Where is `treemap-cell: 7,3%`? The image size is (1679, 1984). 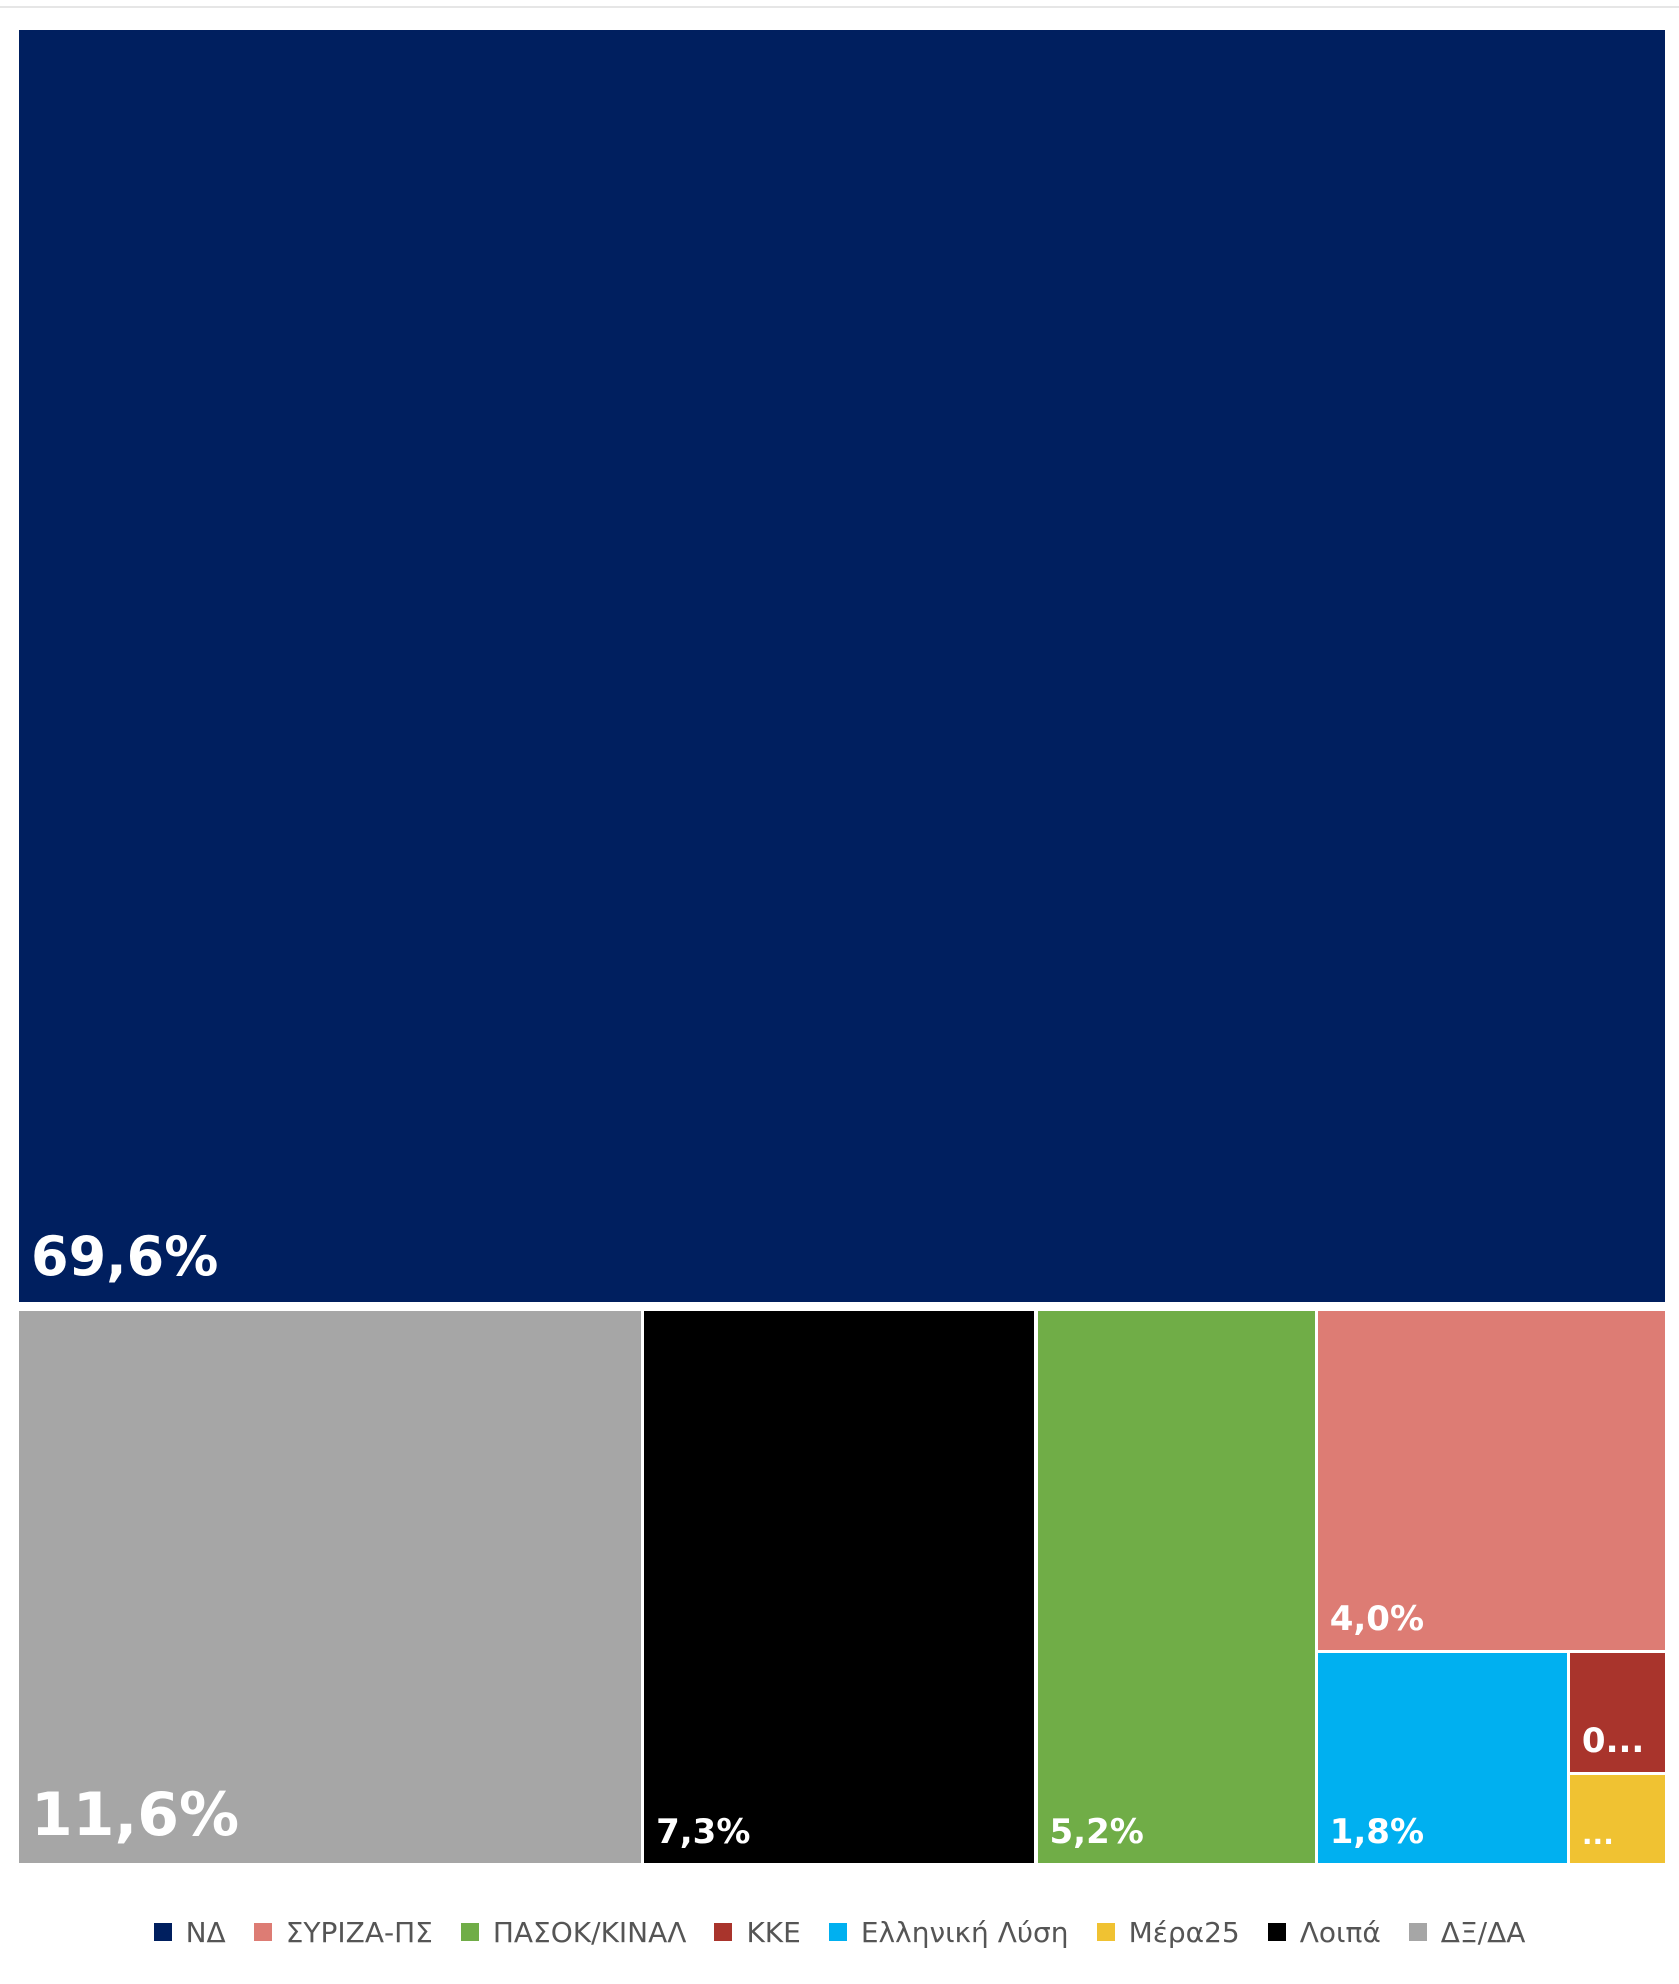 treemap-cell: 7,3% is located at coordinates (841, 1588).